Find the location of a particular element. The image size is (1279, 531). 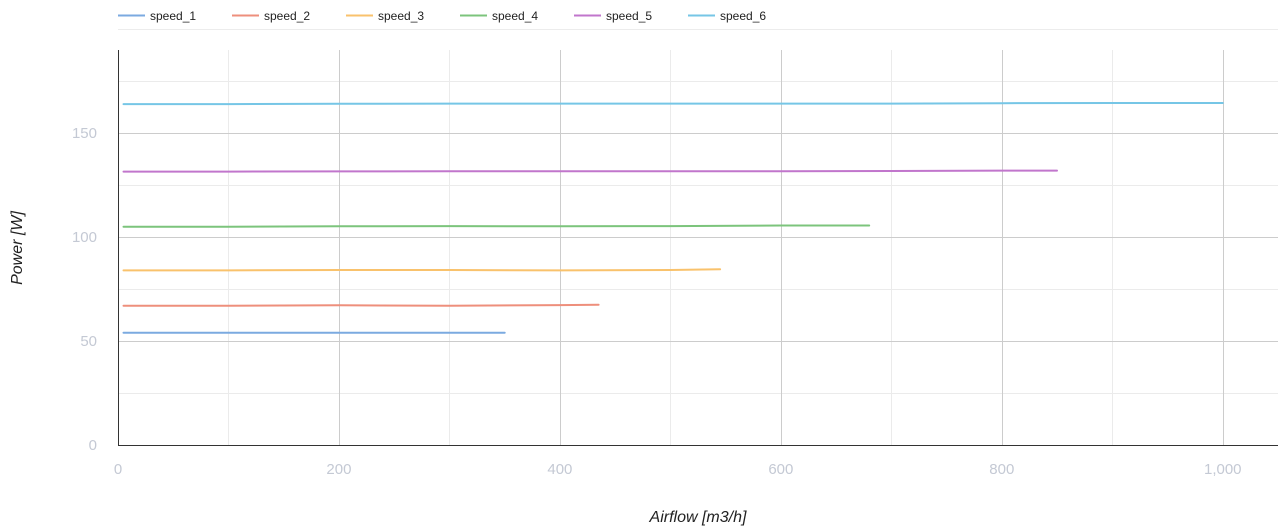

x-tick-label: 200 is located at coordinates (338, 469).